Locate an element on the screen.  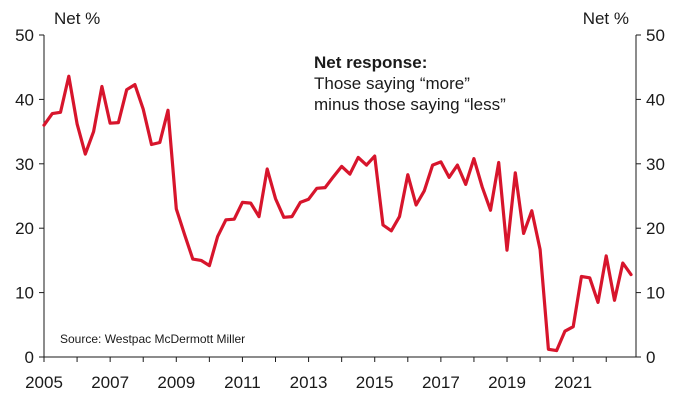
right-tick-label: 50 is located at coordinates (655, 35).